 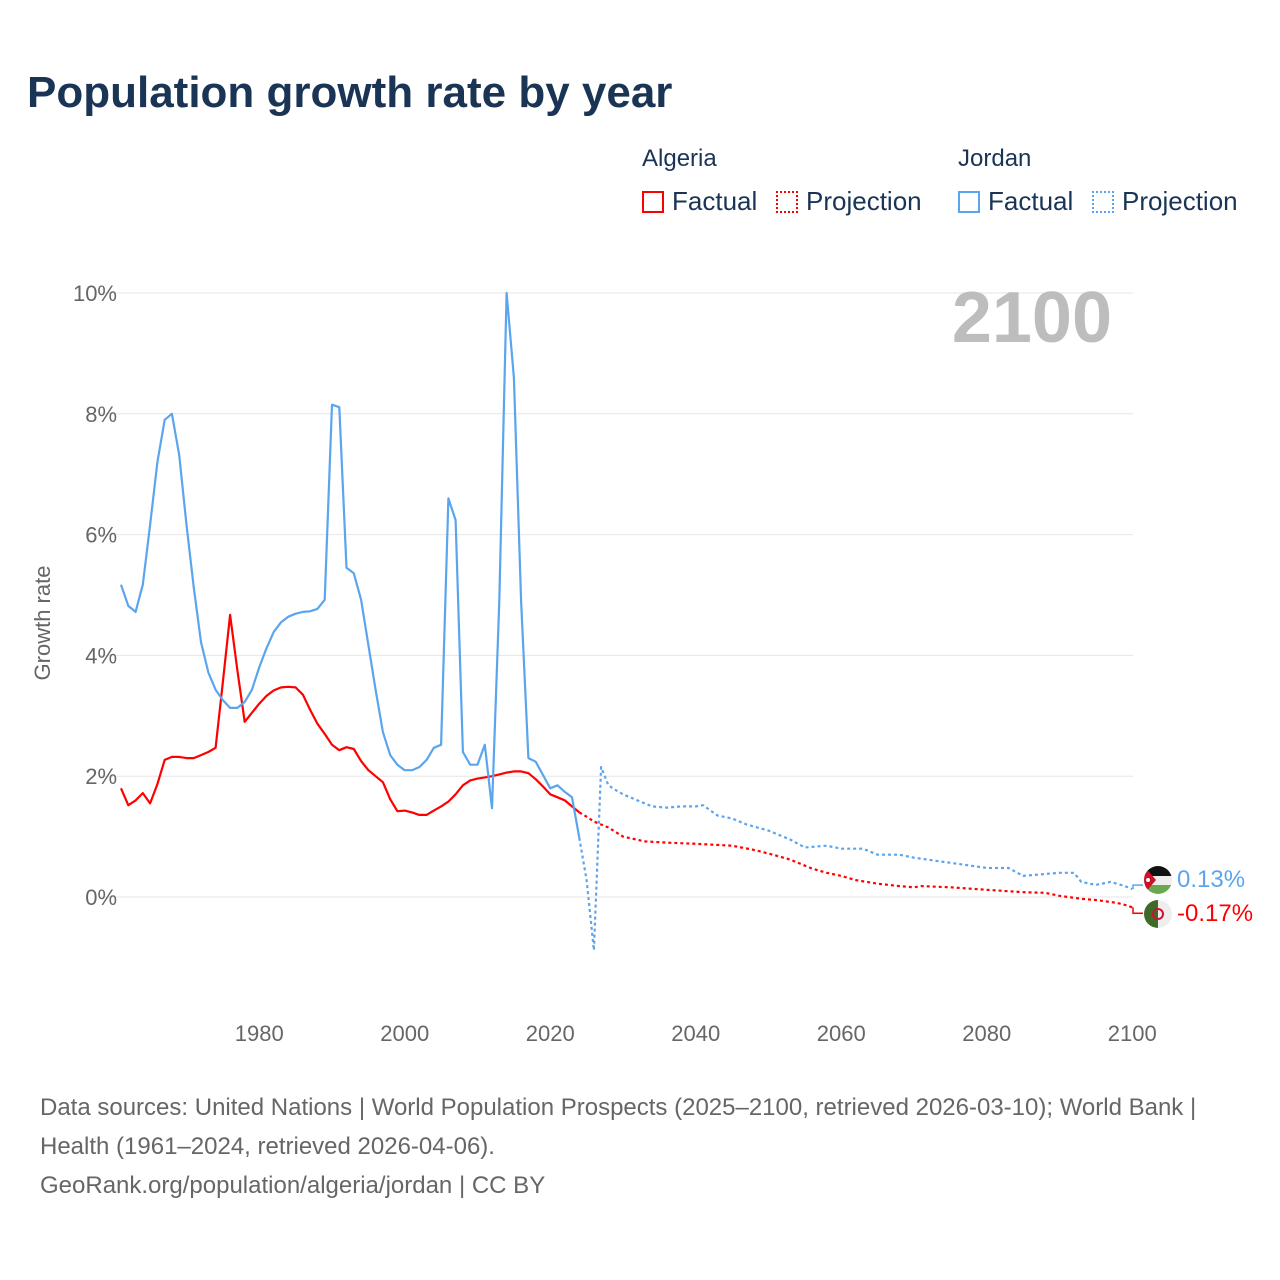 What do you see at coordinates (101, 414) in the screenshot?
I see `y-tick-label: 8%` at bounding box center [101, 414].